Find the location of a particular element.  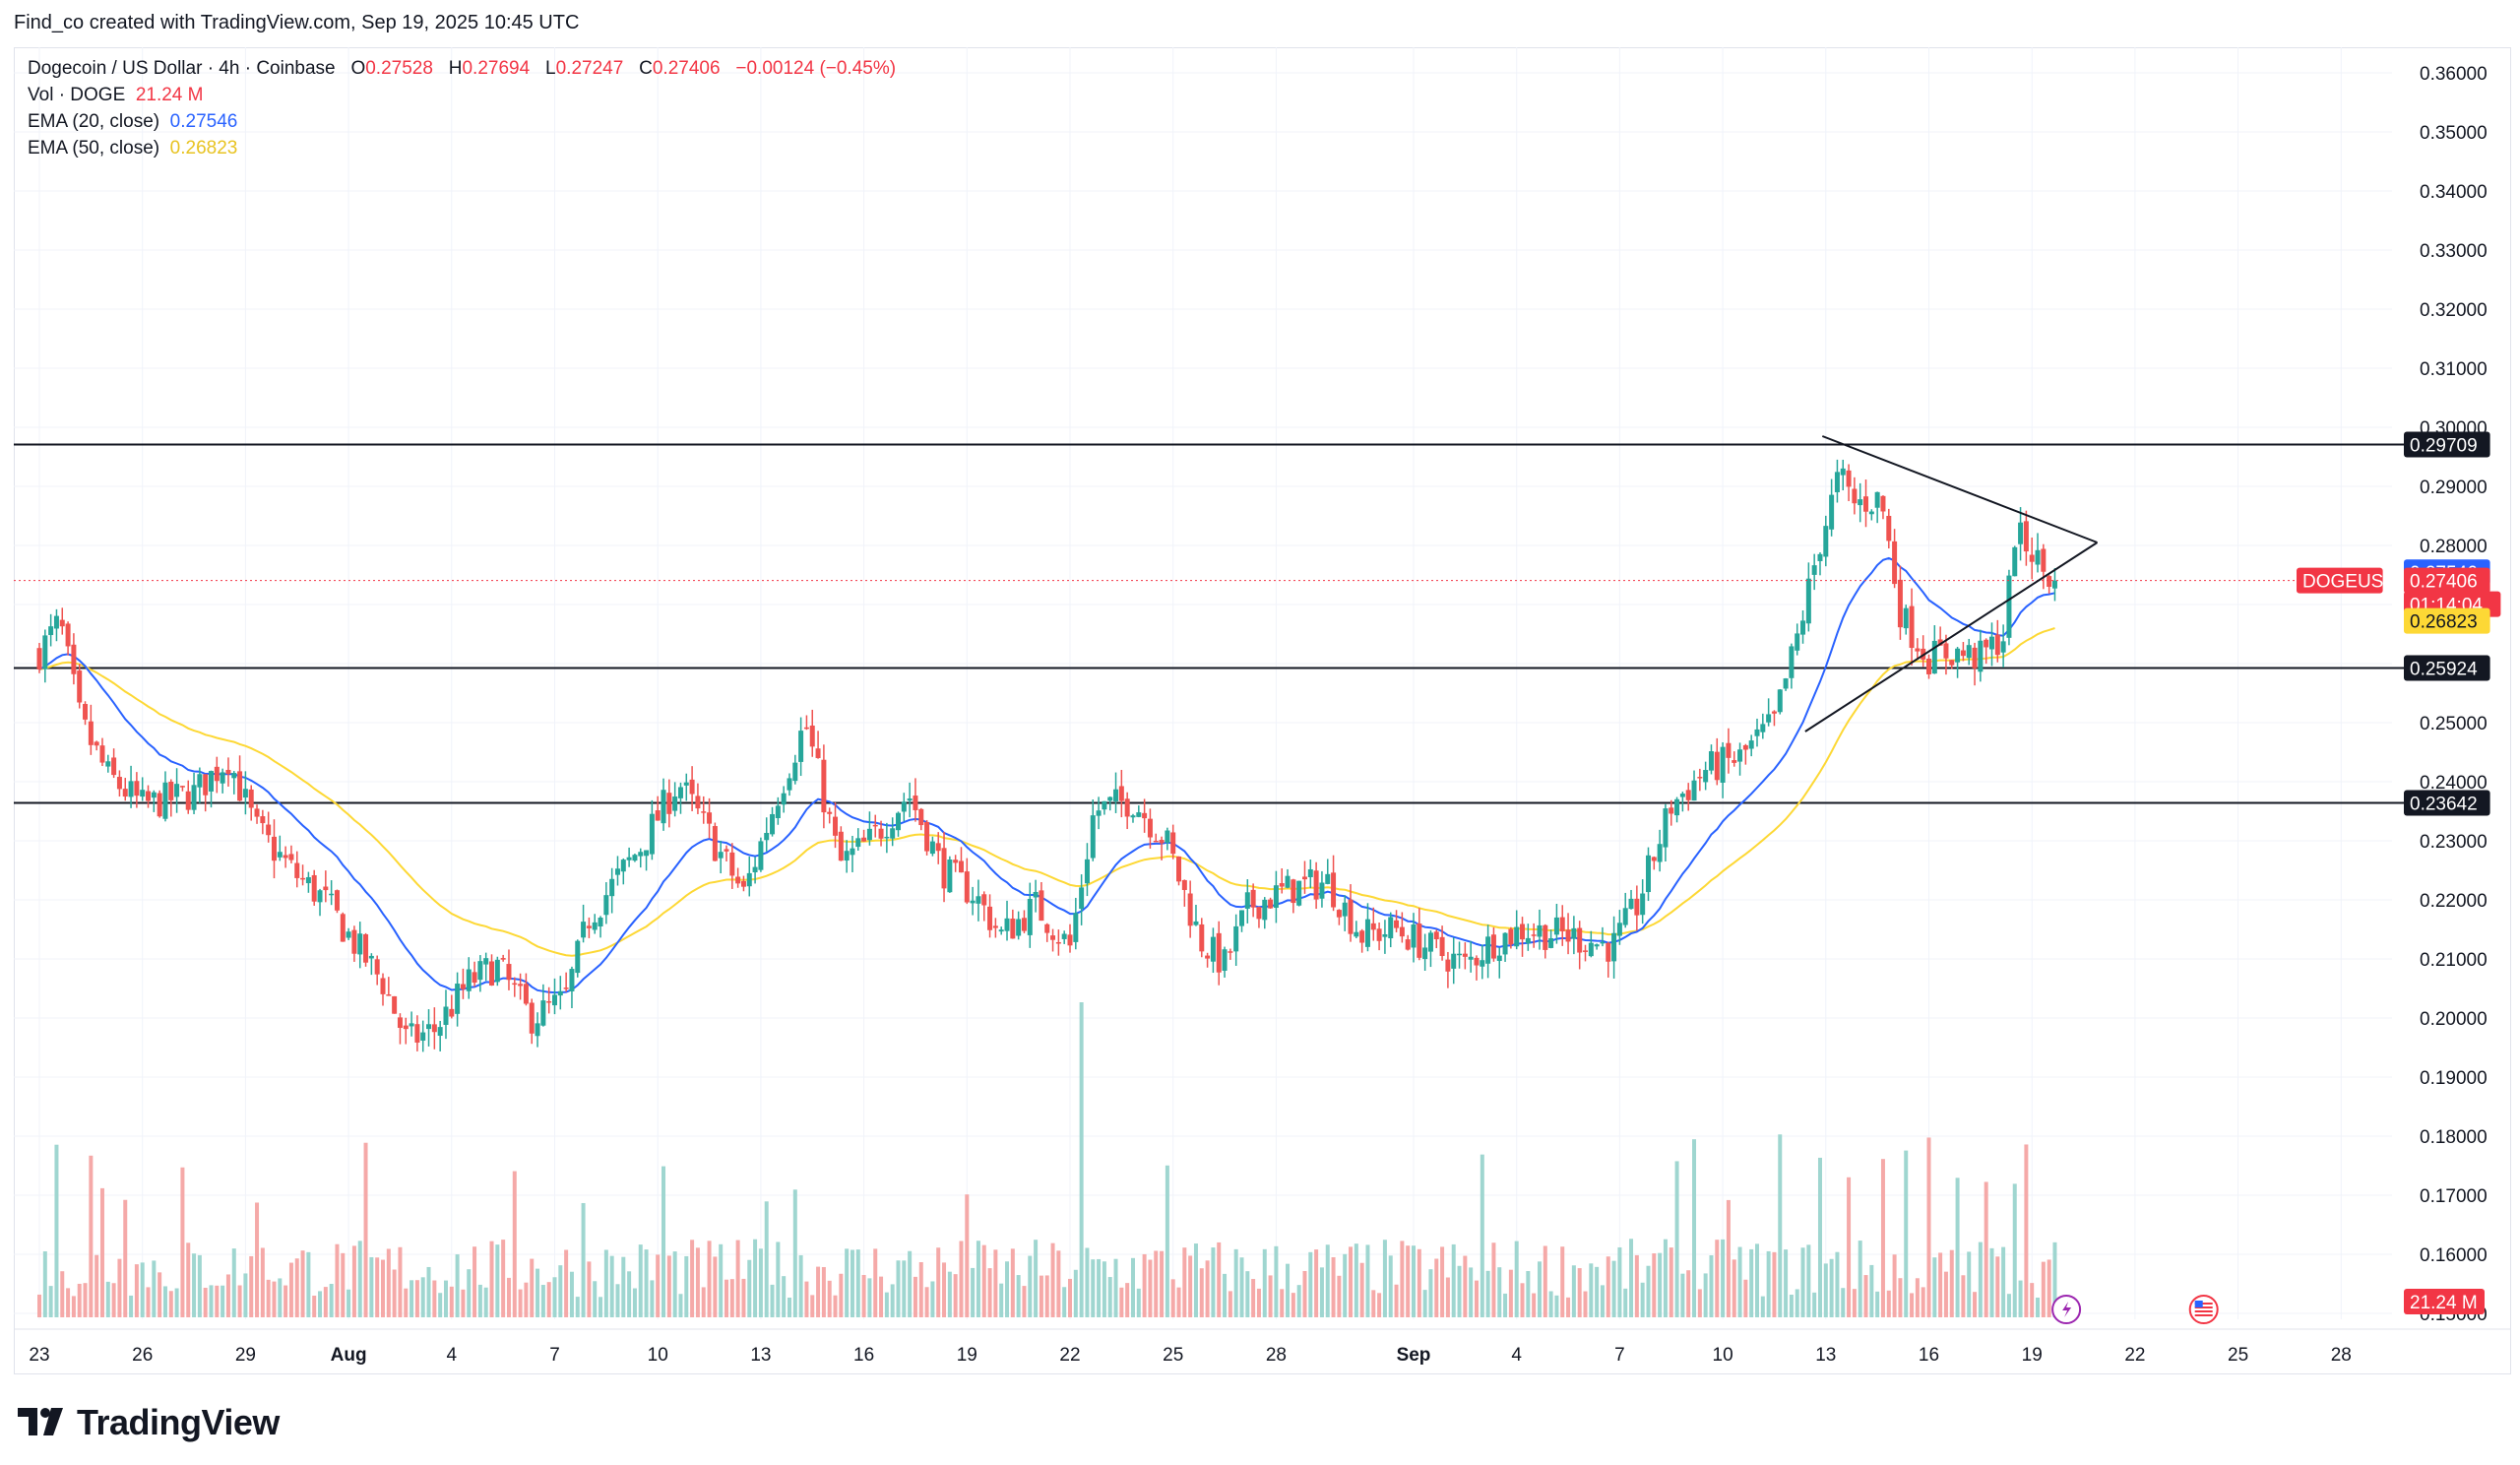

event-us-flag-icon is located at coordinates (2203, 1309).